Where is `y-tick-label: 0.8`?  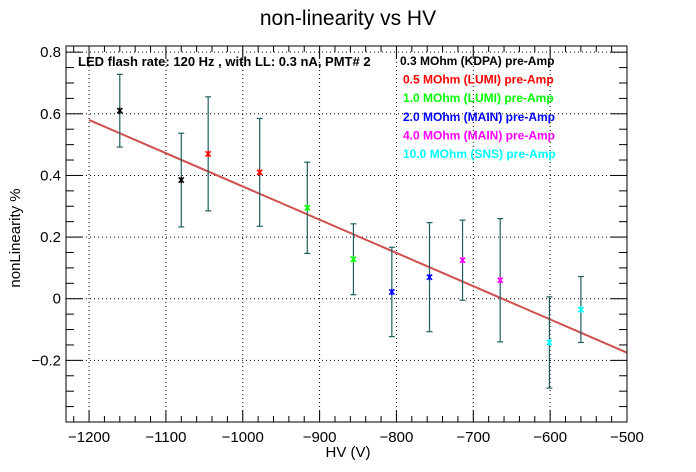
y-tick-label: 0.8 is located at coordinates (50, 52).